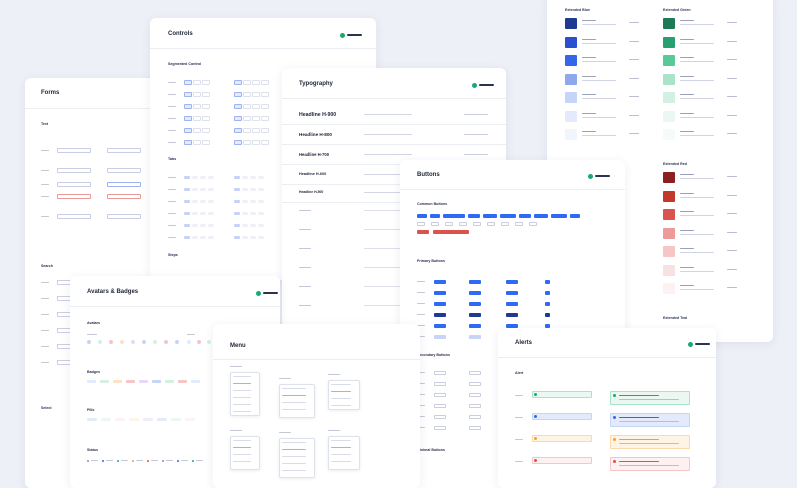 This screenshot has width=797, height=488. Describe the element at coordinates (535, 416) in the screenshot. I see `alert-icon` at that location.